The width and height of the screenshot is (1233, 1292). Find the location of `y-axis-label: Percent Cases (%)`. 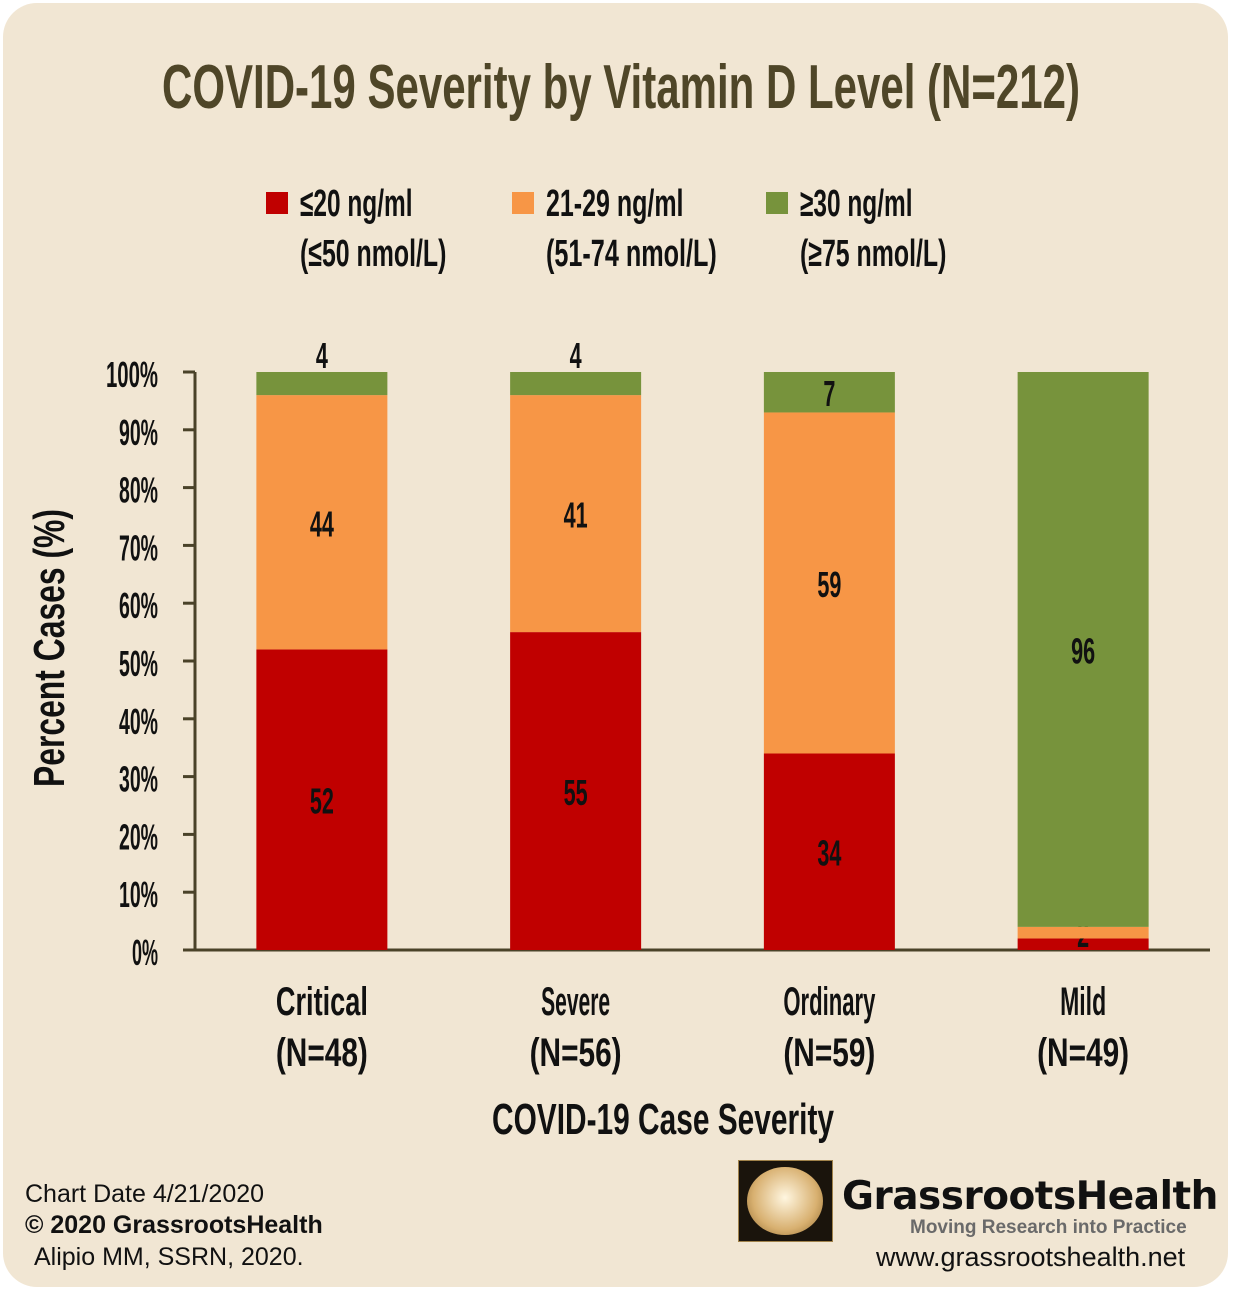

y-axis-label: Percent Cases (%) is located at coordinates (49, 648).